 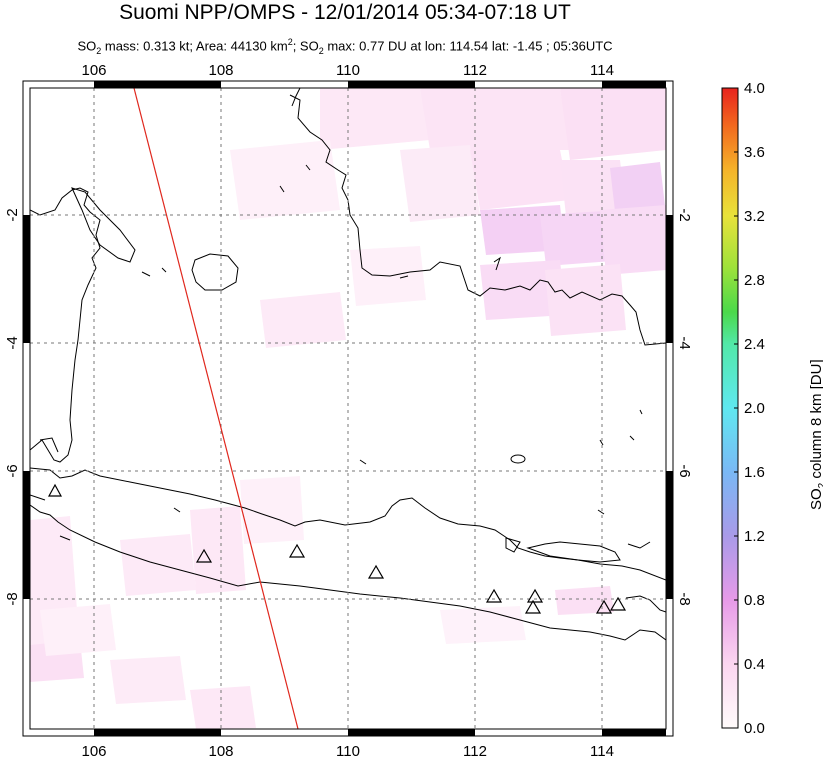 What do you see at coordinates (348, 70) in the screenshot?
I see `lon-label-top: 110` at bounding box center [348, 70].